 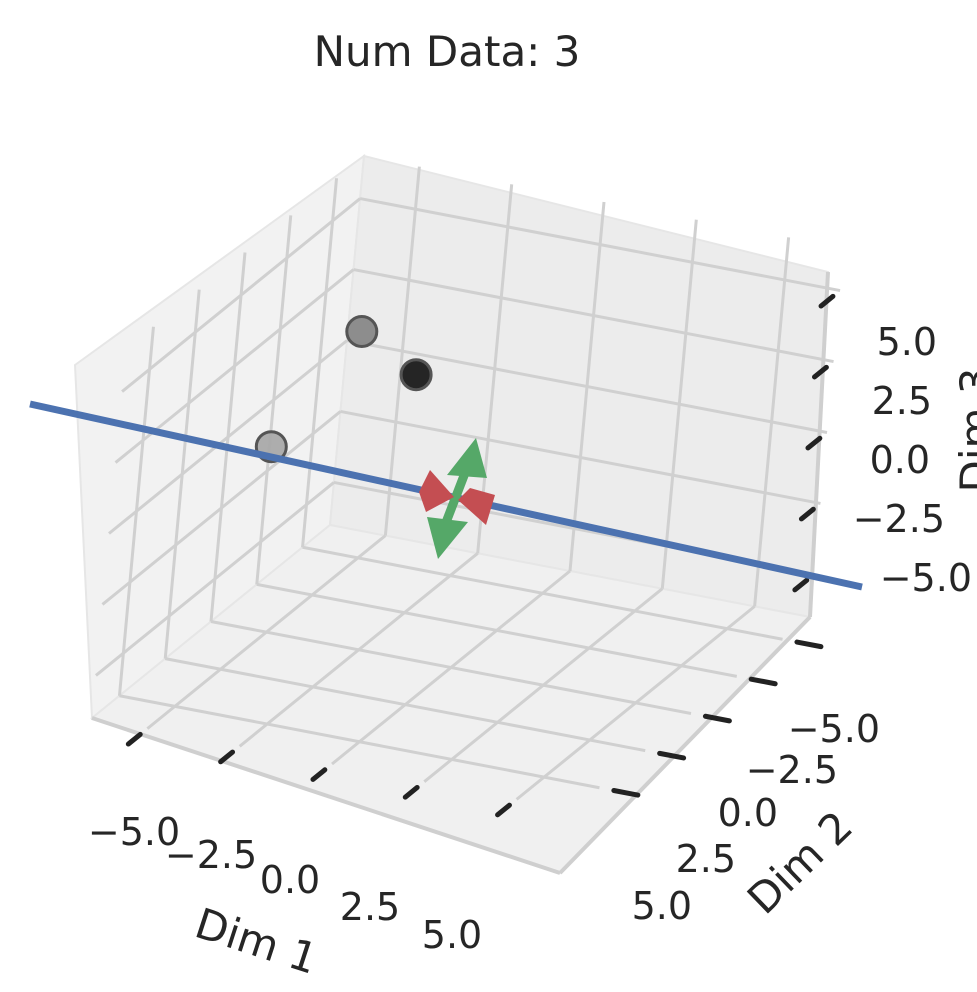 What do you see at coordinates (256, 941) in the screenshot?
I see `x-axis-label: Dim 1` at bounding box center [256, 941].